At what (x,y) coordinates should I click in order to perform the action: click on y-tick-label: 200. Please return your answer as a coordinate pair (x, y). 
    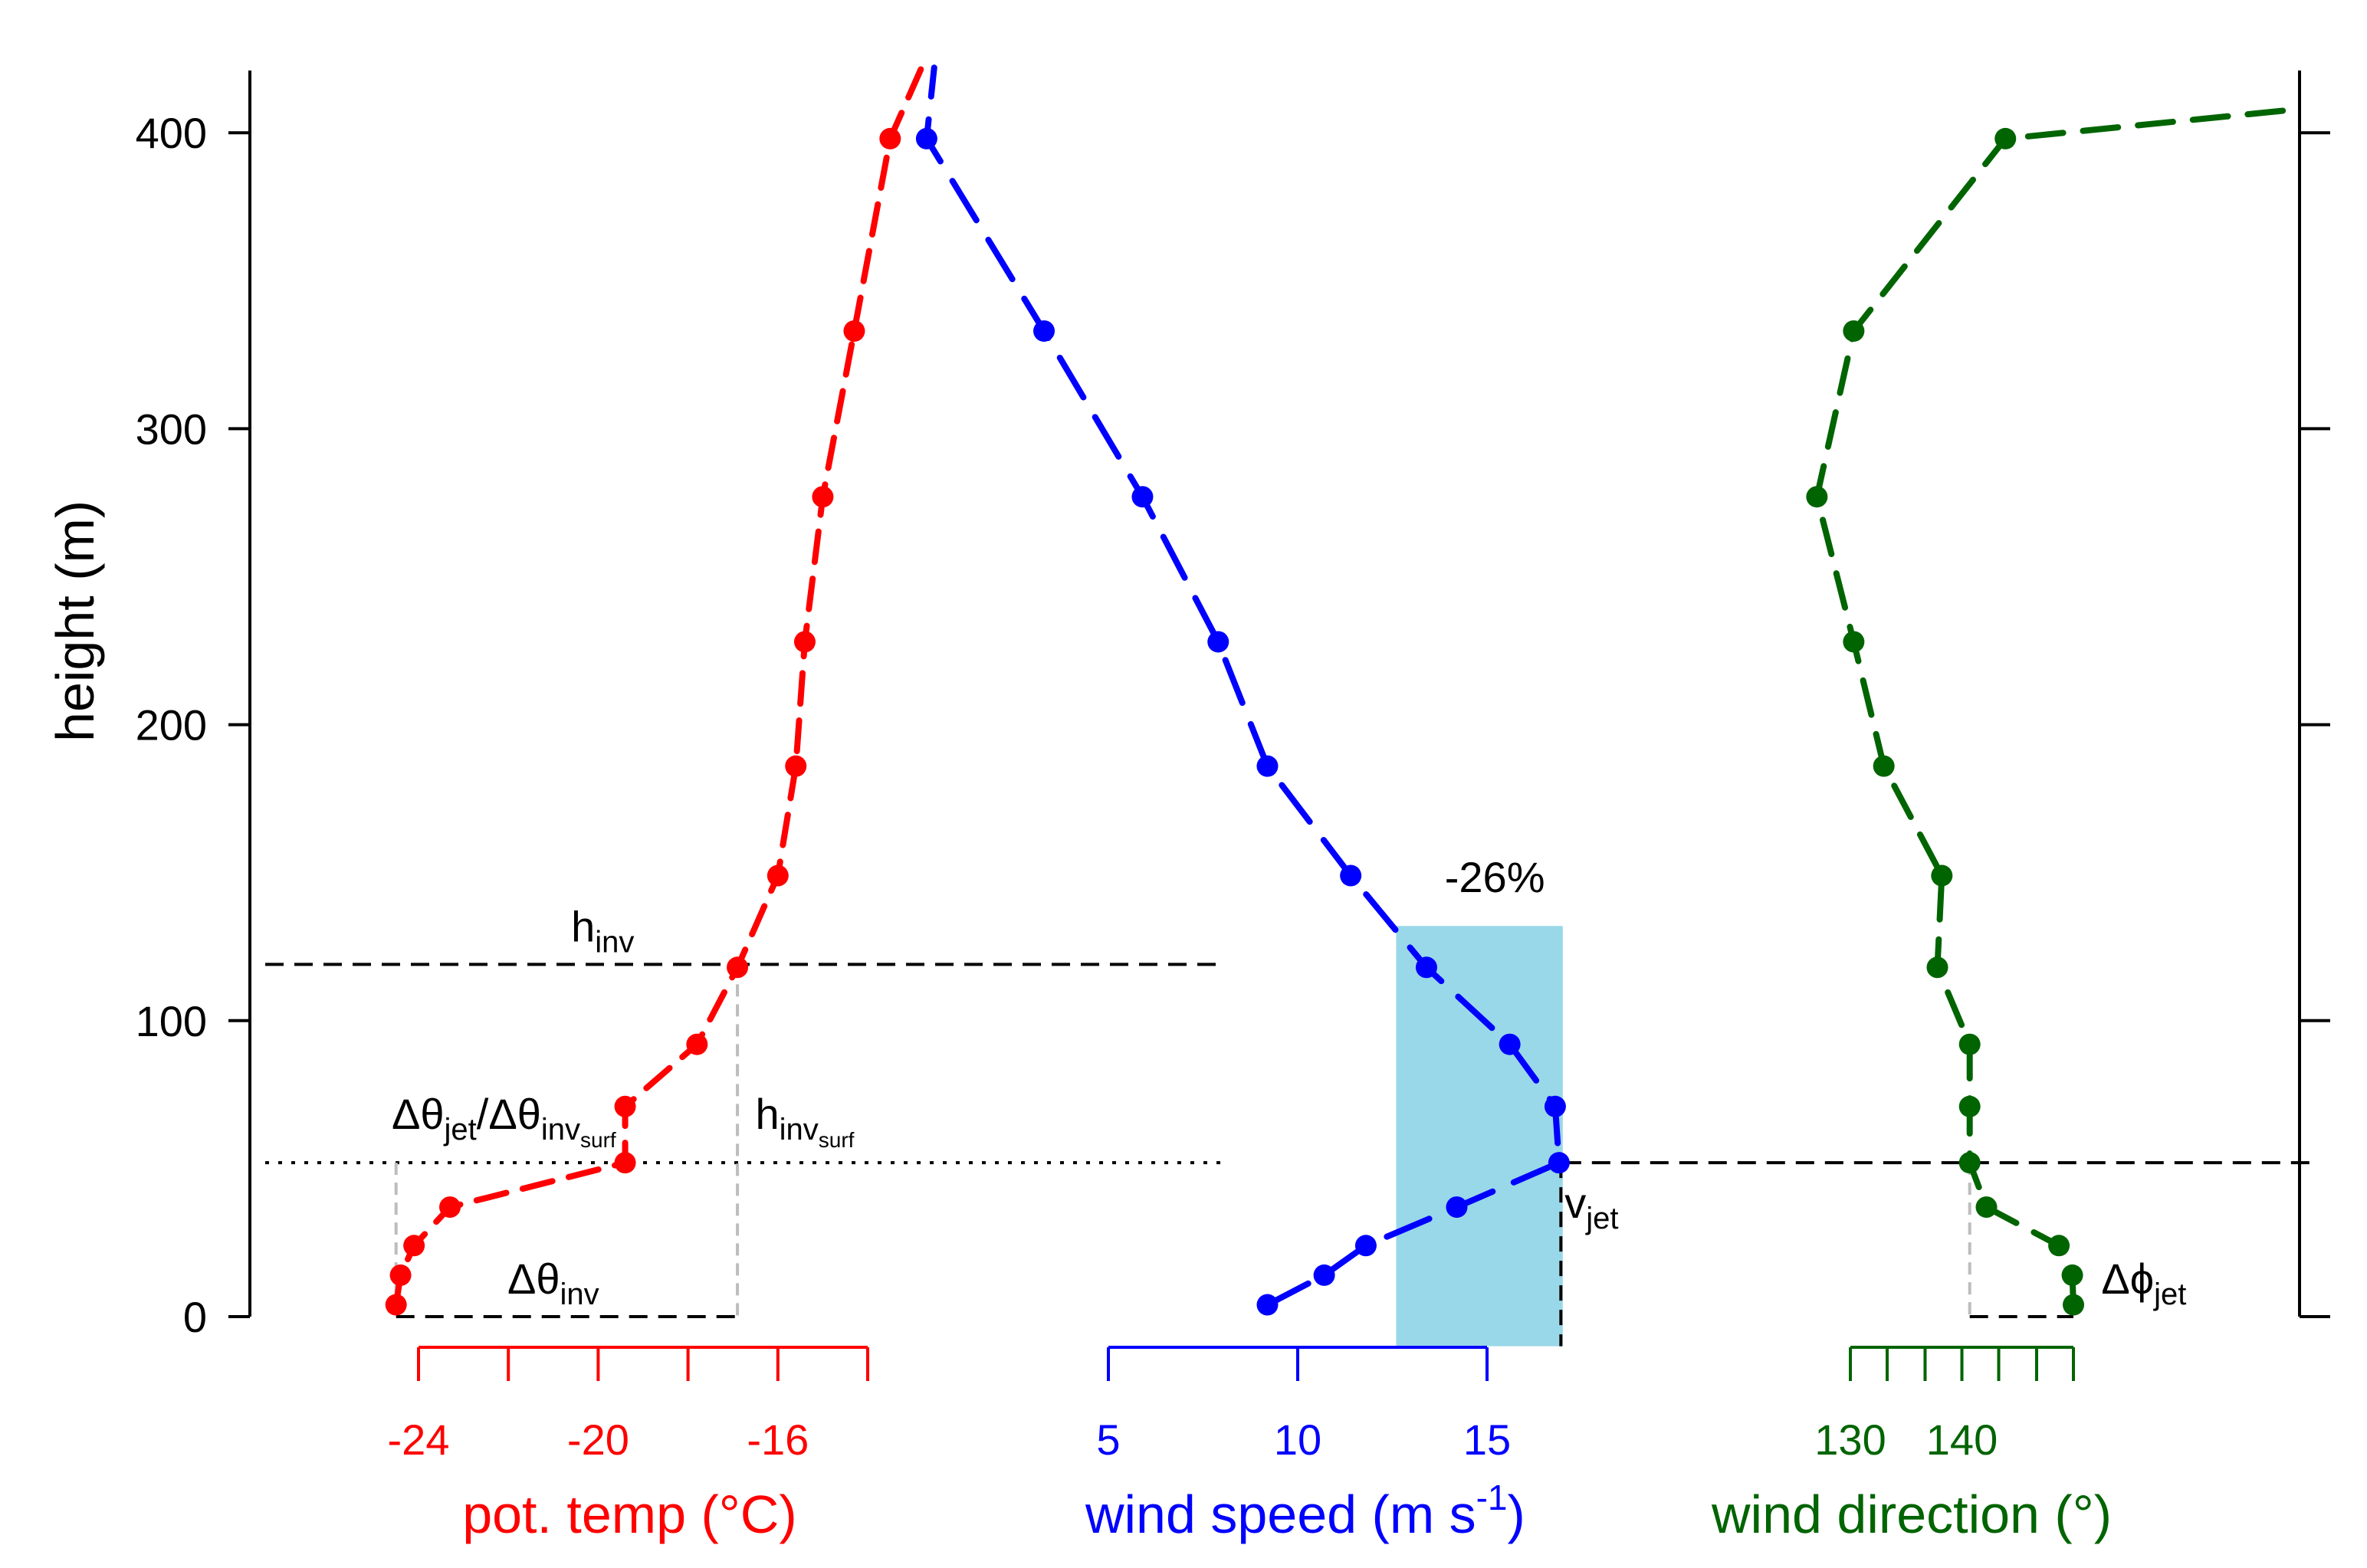
    Looking at the image, I should click on (171, 725).